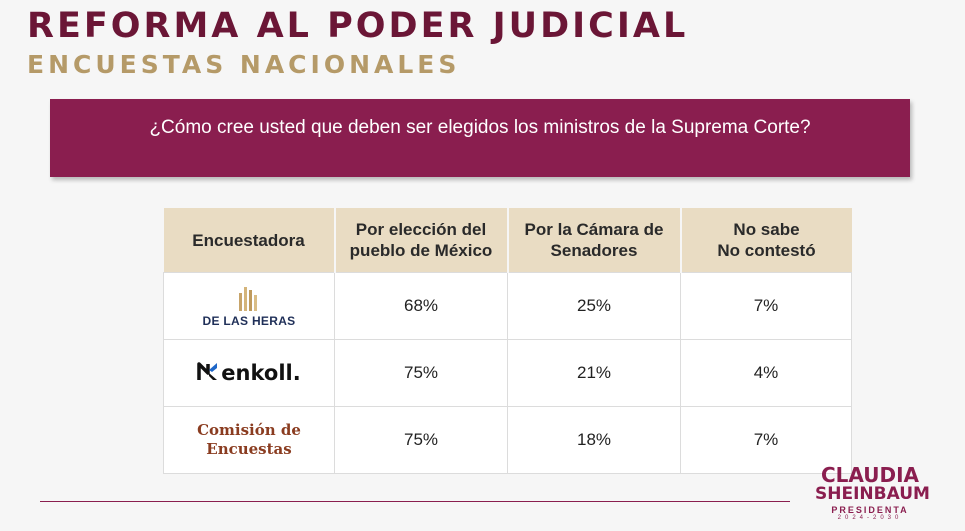 The height and width of the screenshot is (531, 965). What do you see at coordinates (766, 229) in the screenshot?
I see `header-noanswer-line1: No sabe` at bounding box center [766, 229].